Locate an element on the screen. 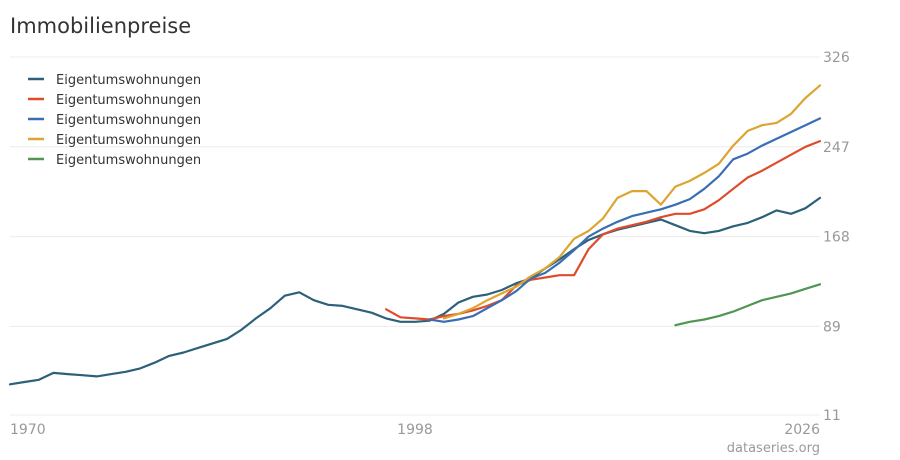  x-tick-label: 1970 is located at coordinates (28, 430).